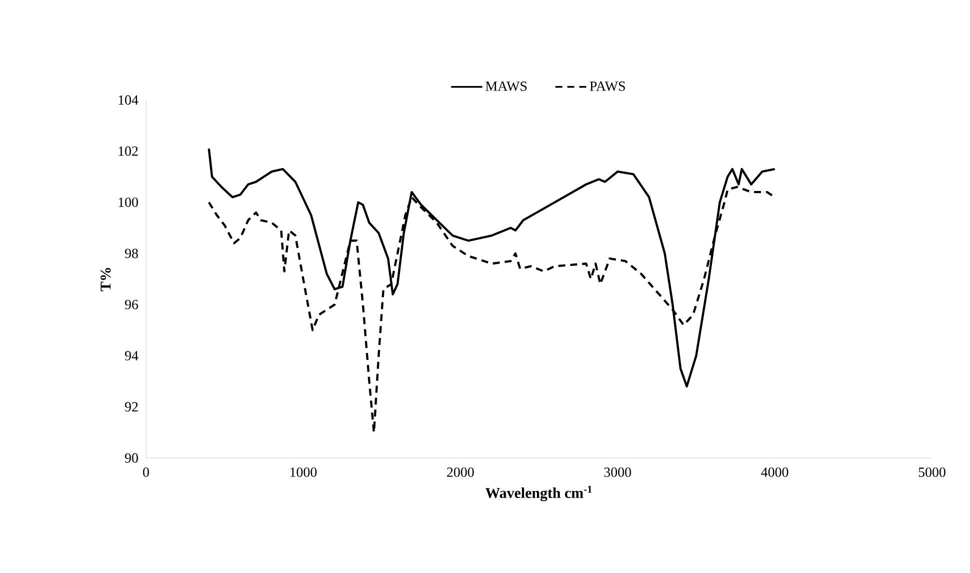  Describe the element at coordinates (131, 355) in the screenshot. I see `y-tick-label: 94` at that location.